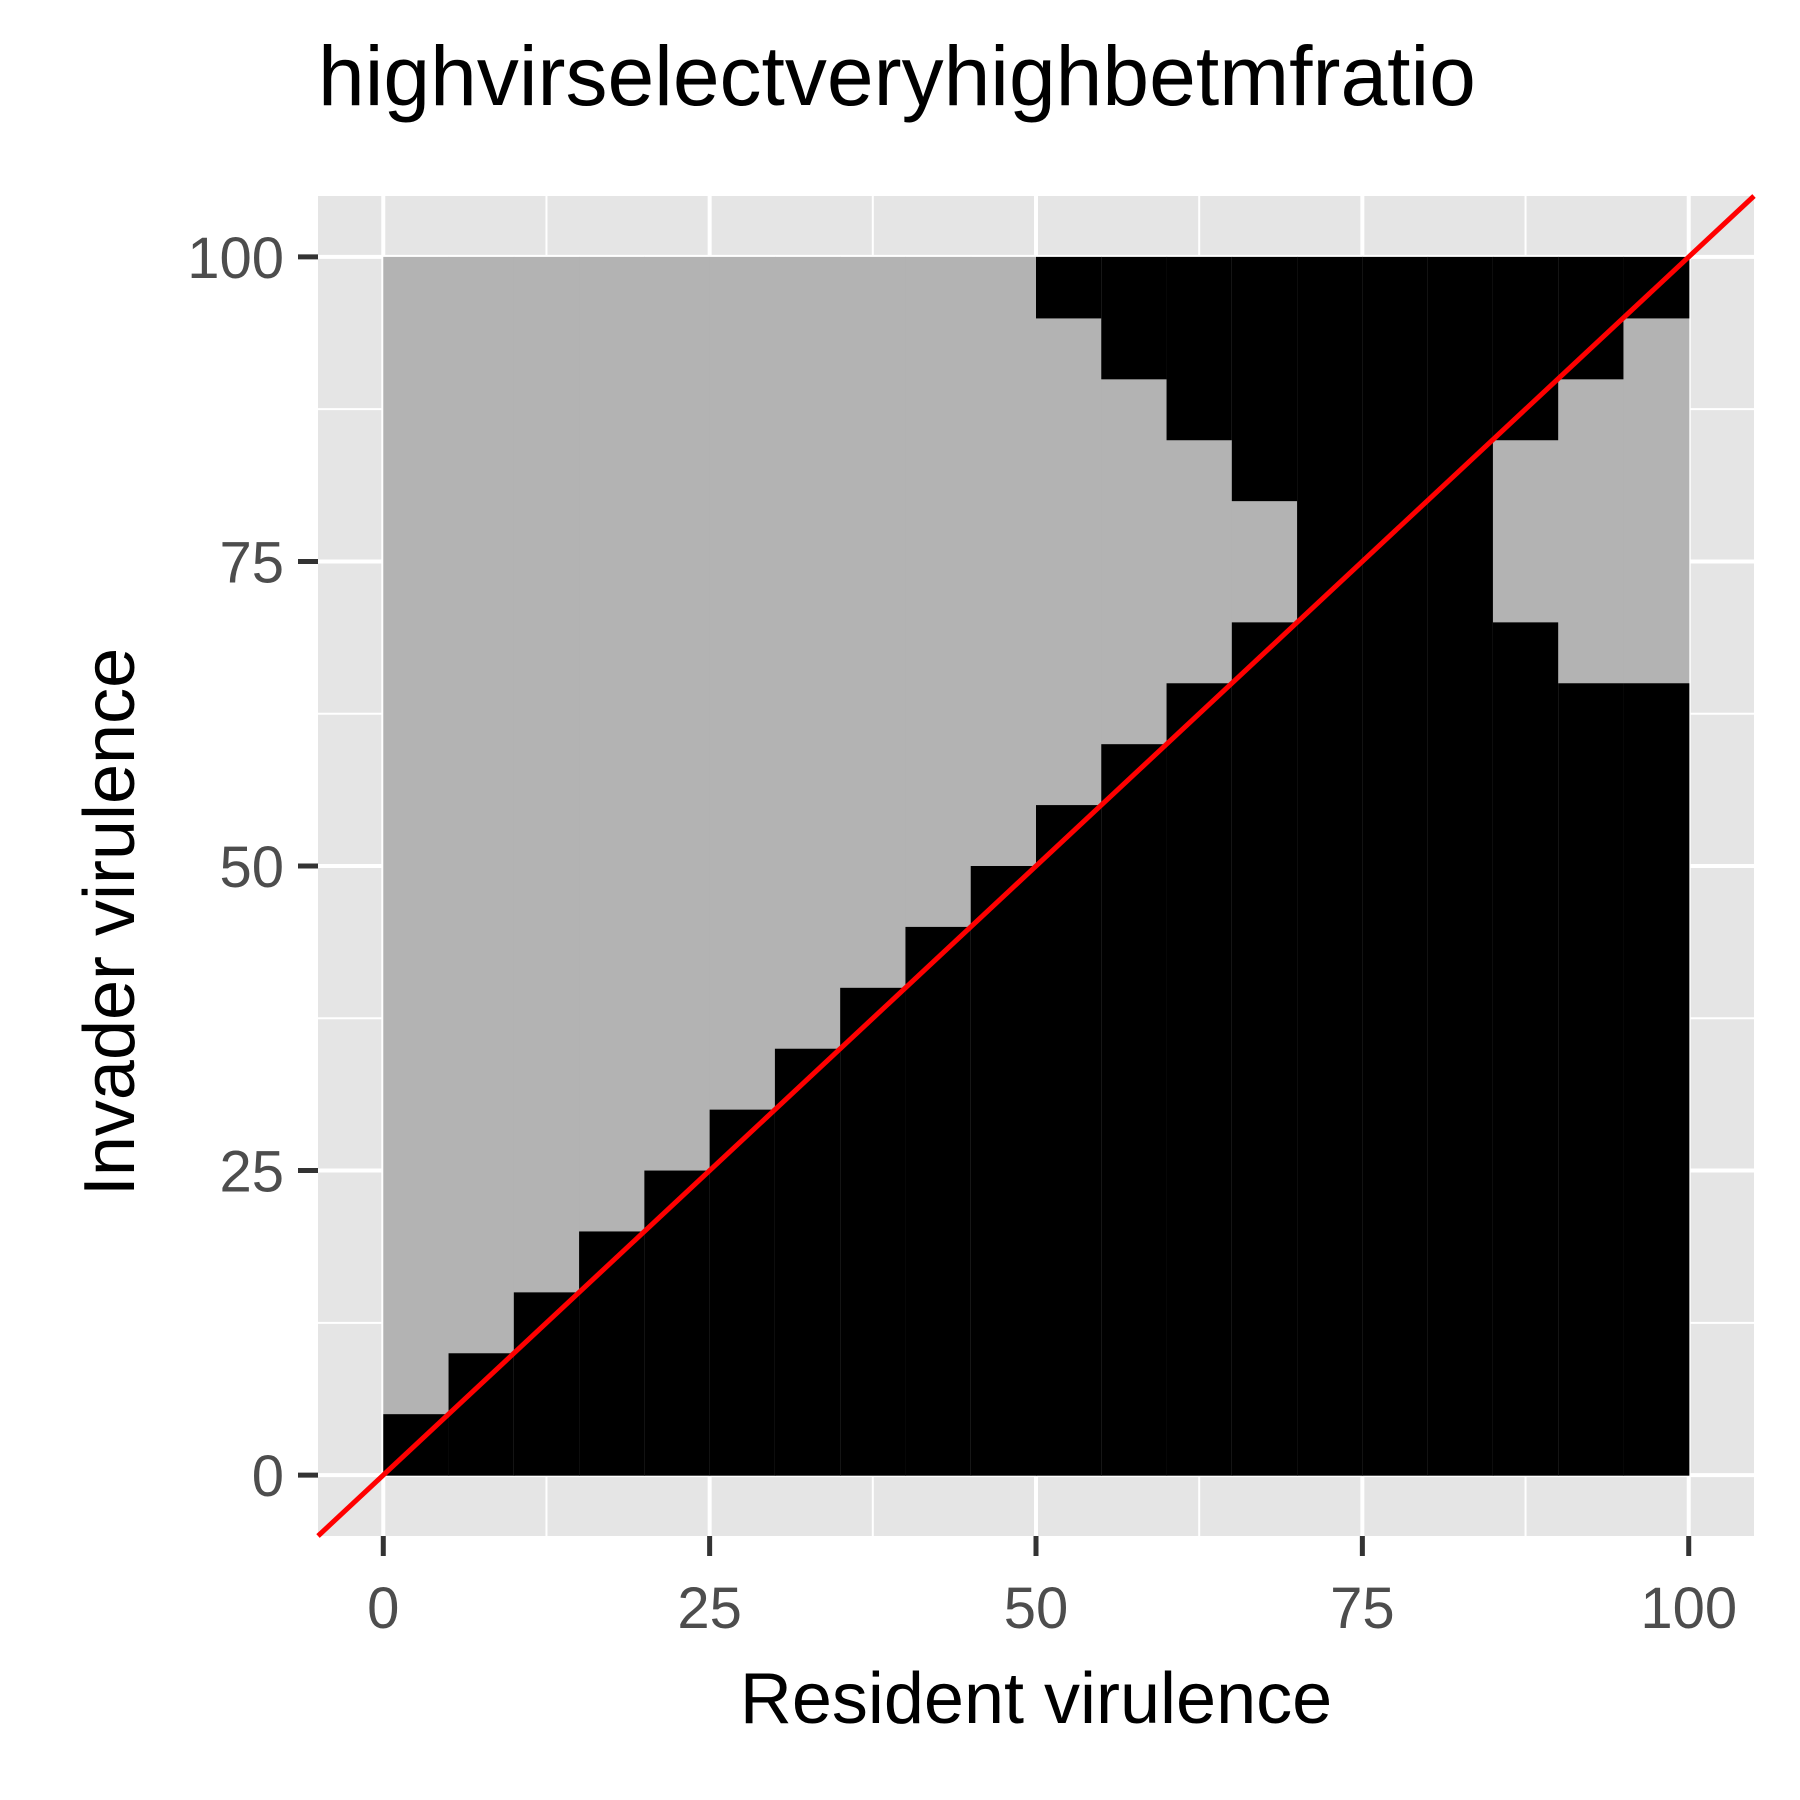 This screenshot has height=1800, width=1800. Describe the element at coordinates (1362, 1608) in the screenshot. I see `x-tick-label: 75` at that location.